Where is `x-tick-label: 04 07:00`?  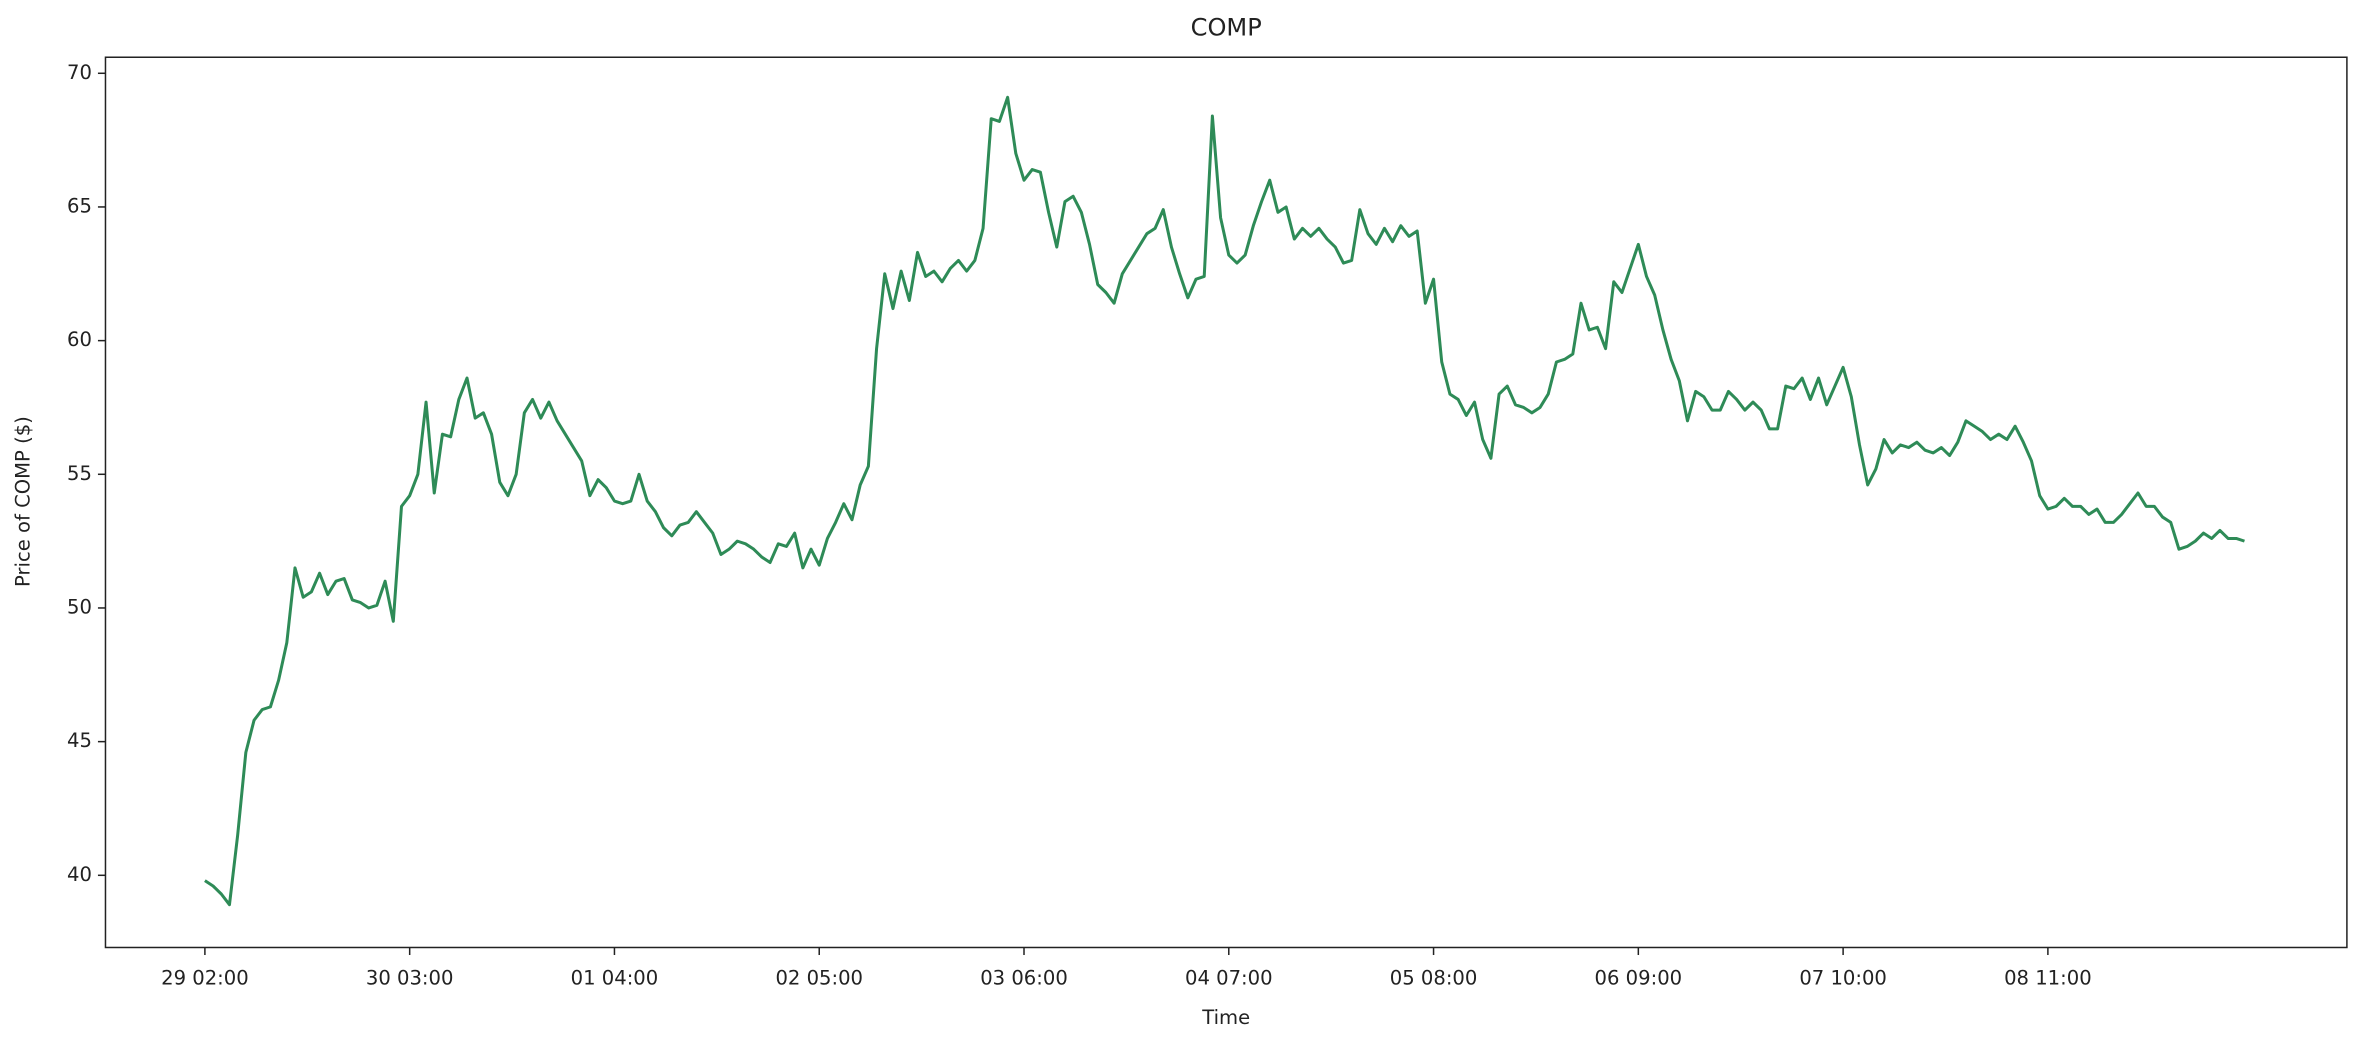
x-tick-label: 04 07:00 is located at coordinates (1229, 978).